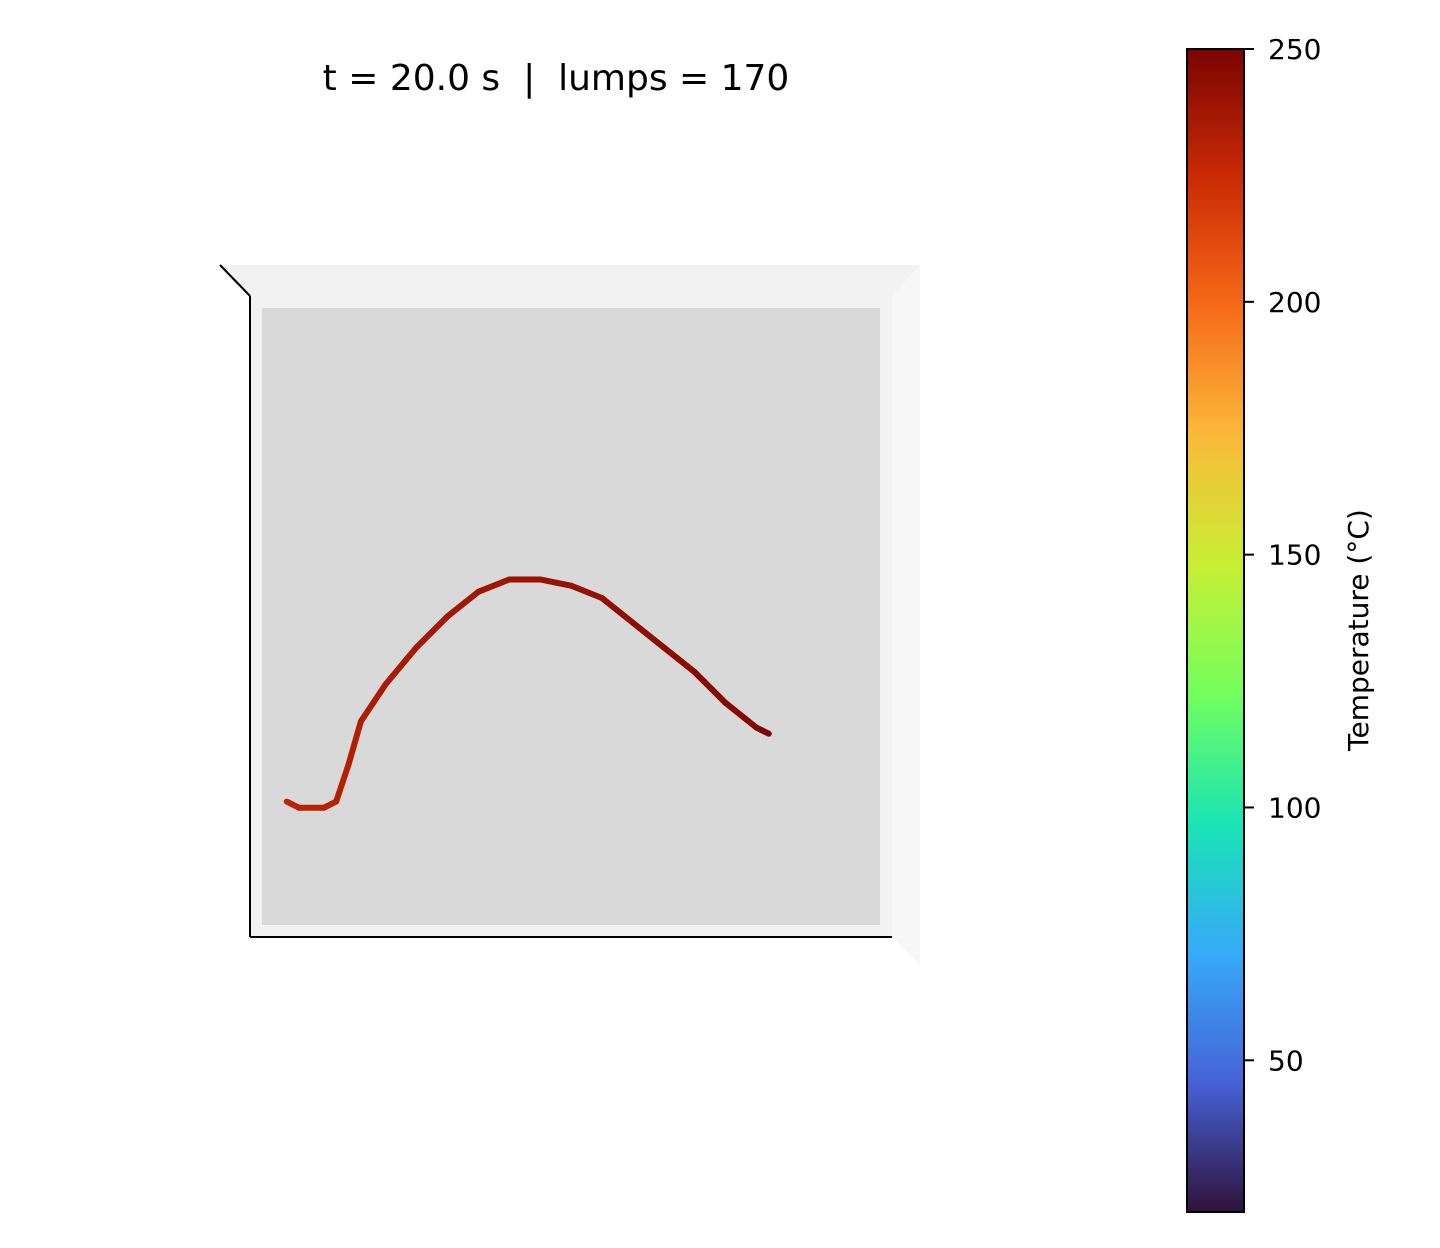 The height and width of the screenshot is (1248, 1440). What do you see at coordinates (556, 78) in the screenshot?
I see `chart-title: t = 20.0 s | lumps = 170` at bounding box center [556, 78].